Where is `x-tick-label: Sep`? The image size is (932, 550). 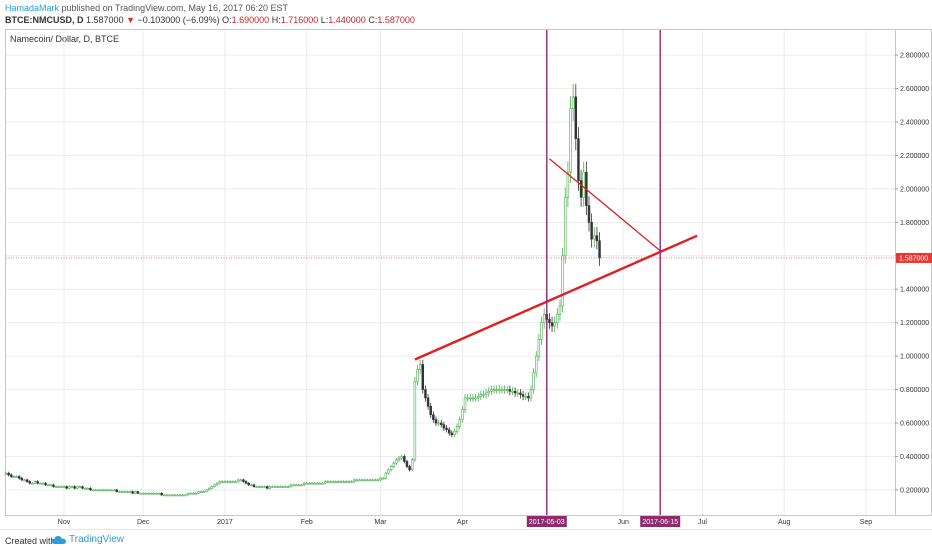 x-tick-label: Sep is located at coordinates (866, 522).